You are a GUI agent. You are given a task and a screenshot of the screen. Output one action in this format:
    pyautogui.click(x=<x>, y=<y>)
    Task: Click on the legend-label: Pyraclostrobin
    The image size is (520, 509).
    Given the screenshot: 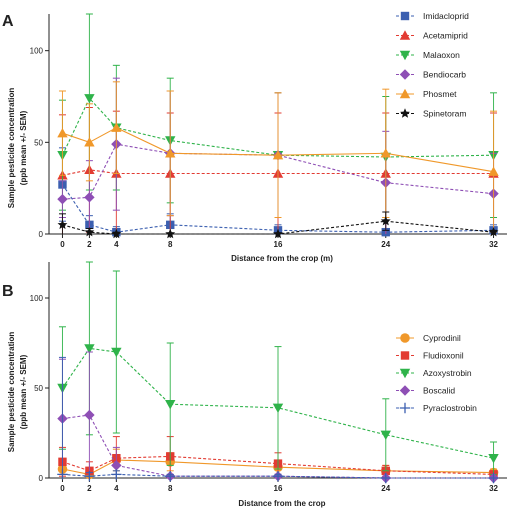 What is the action you would take?
    pyautogui.click(x=450, y=408)
    